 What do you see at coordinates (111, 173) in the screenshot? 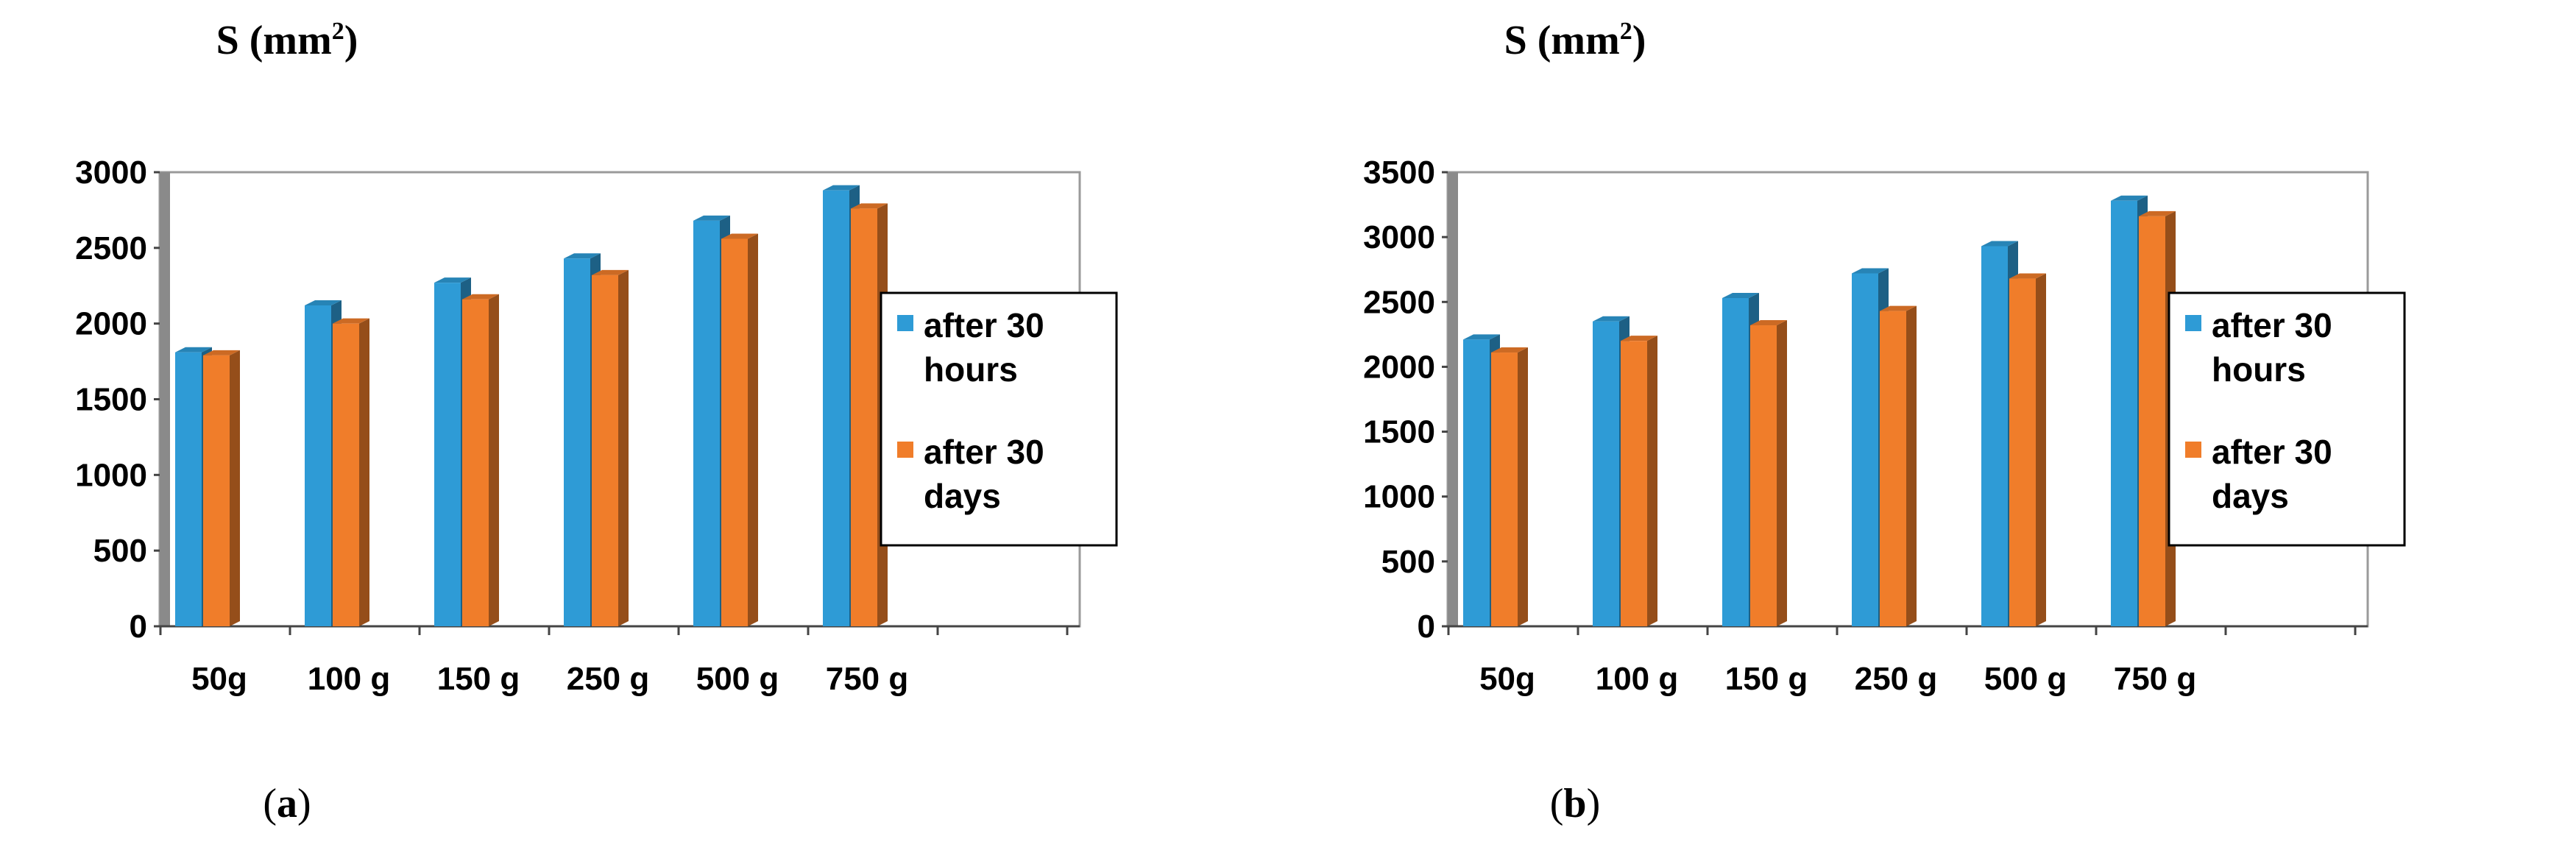
I see `y-tick-label: 3000` at bounding box center [111, 173].